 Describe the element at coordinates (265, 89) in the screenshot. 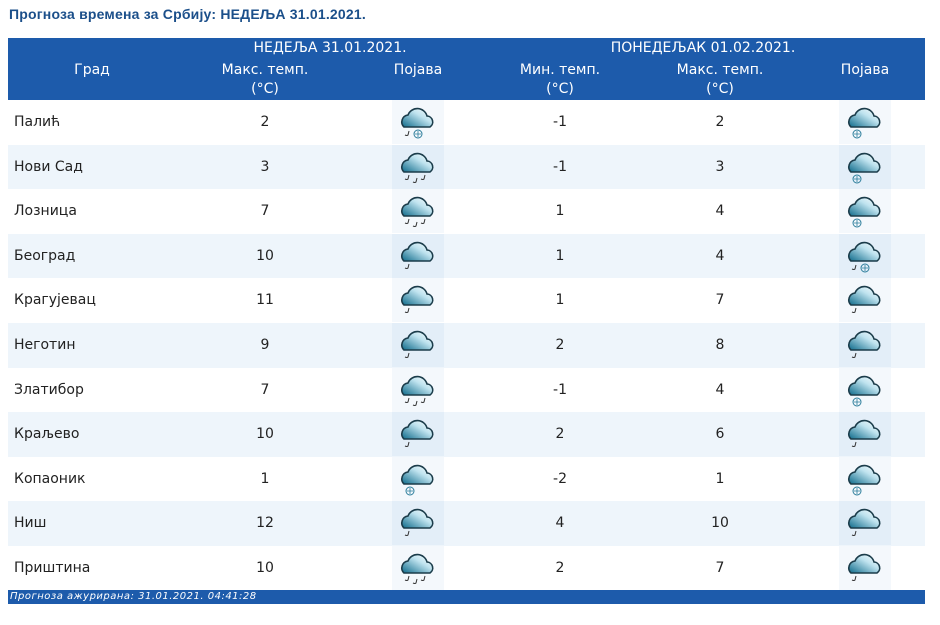

I see `header-day1-unit: (°C)` at that location.